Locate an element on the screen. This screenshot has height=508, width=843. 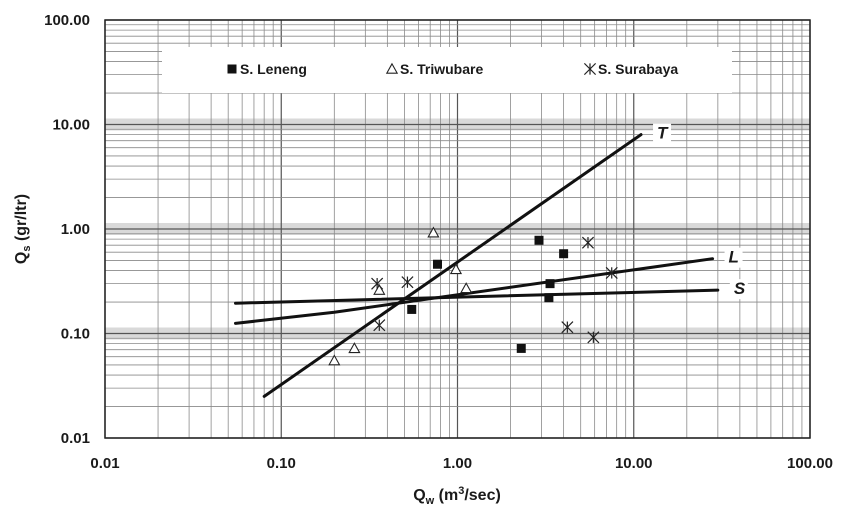
trend-line-L is located at coordinates (474, 291).